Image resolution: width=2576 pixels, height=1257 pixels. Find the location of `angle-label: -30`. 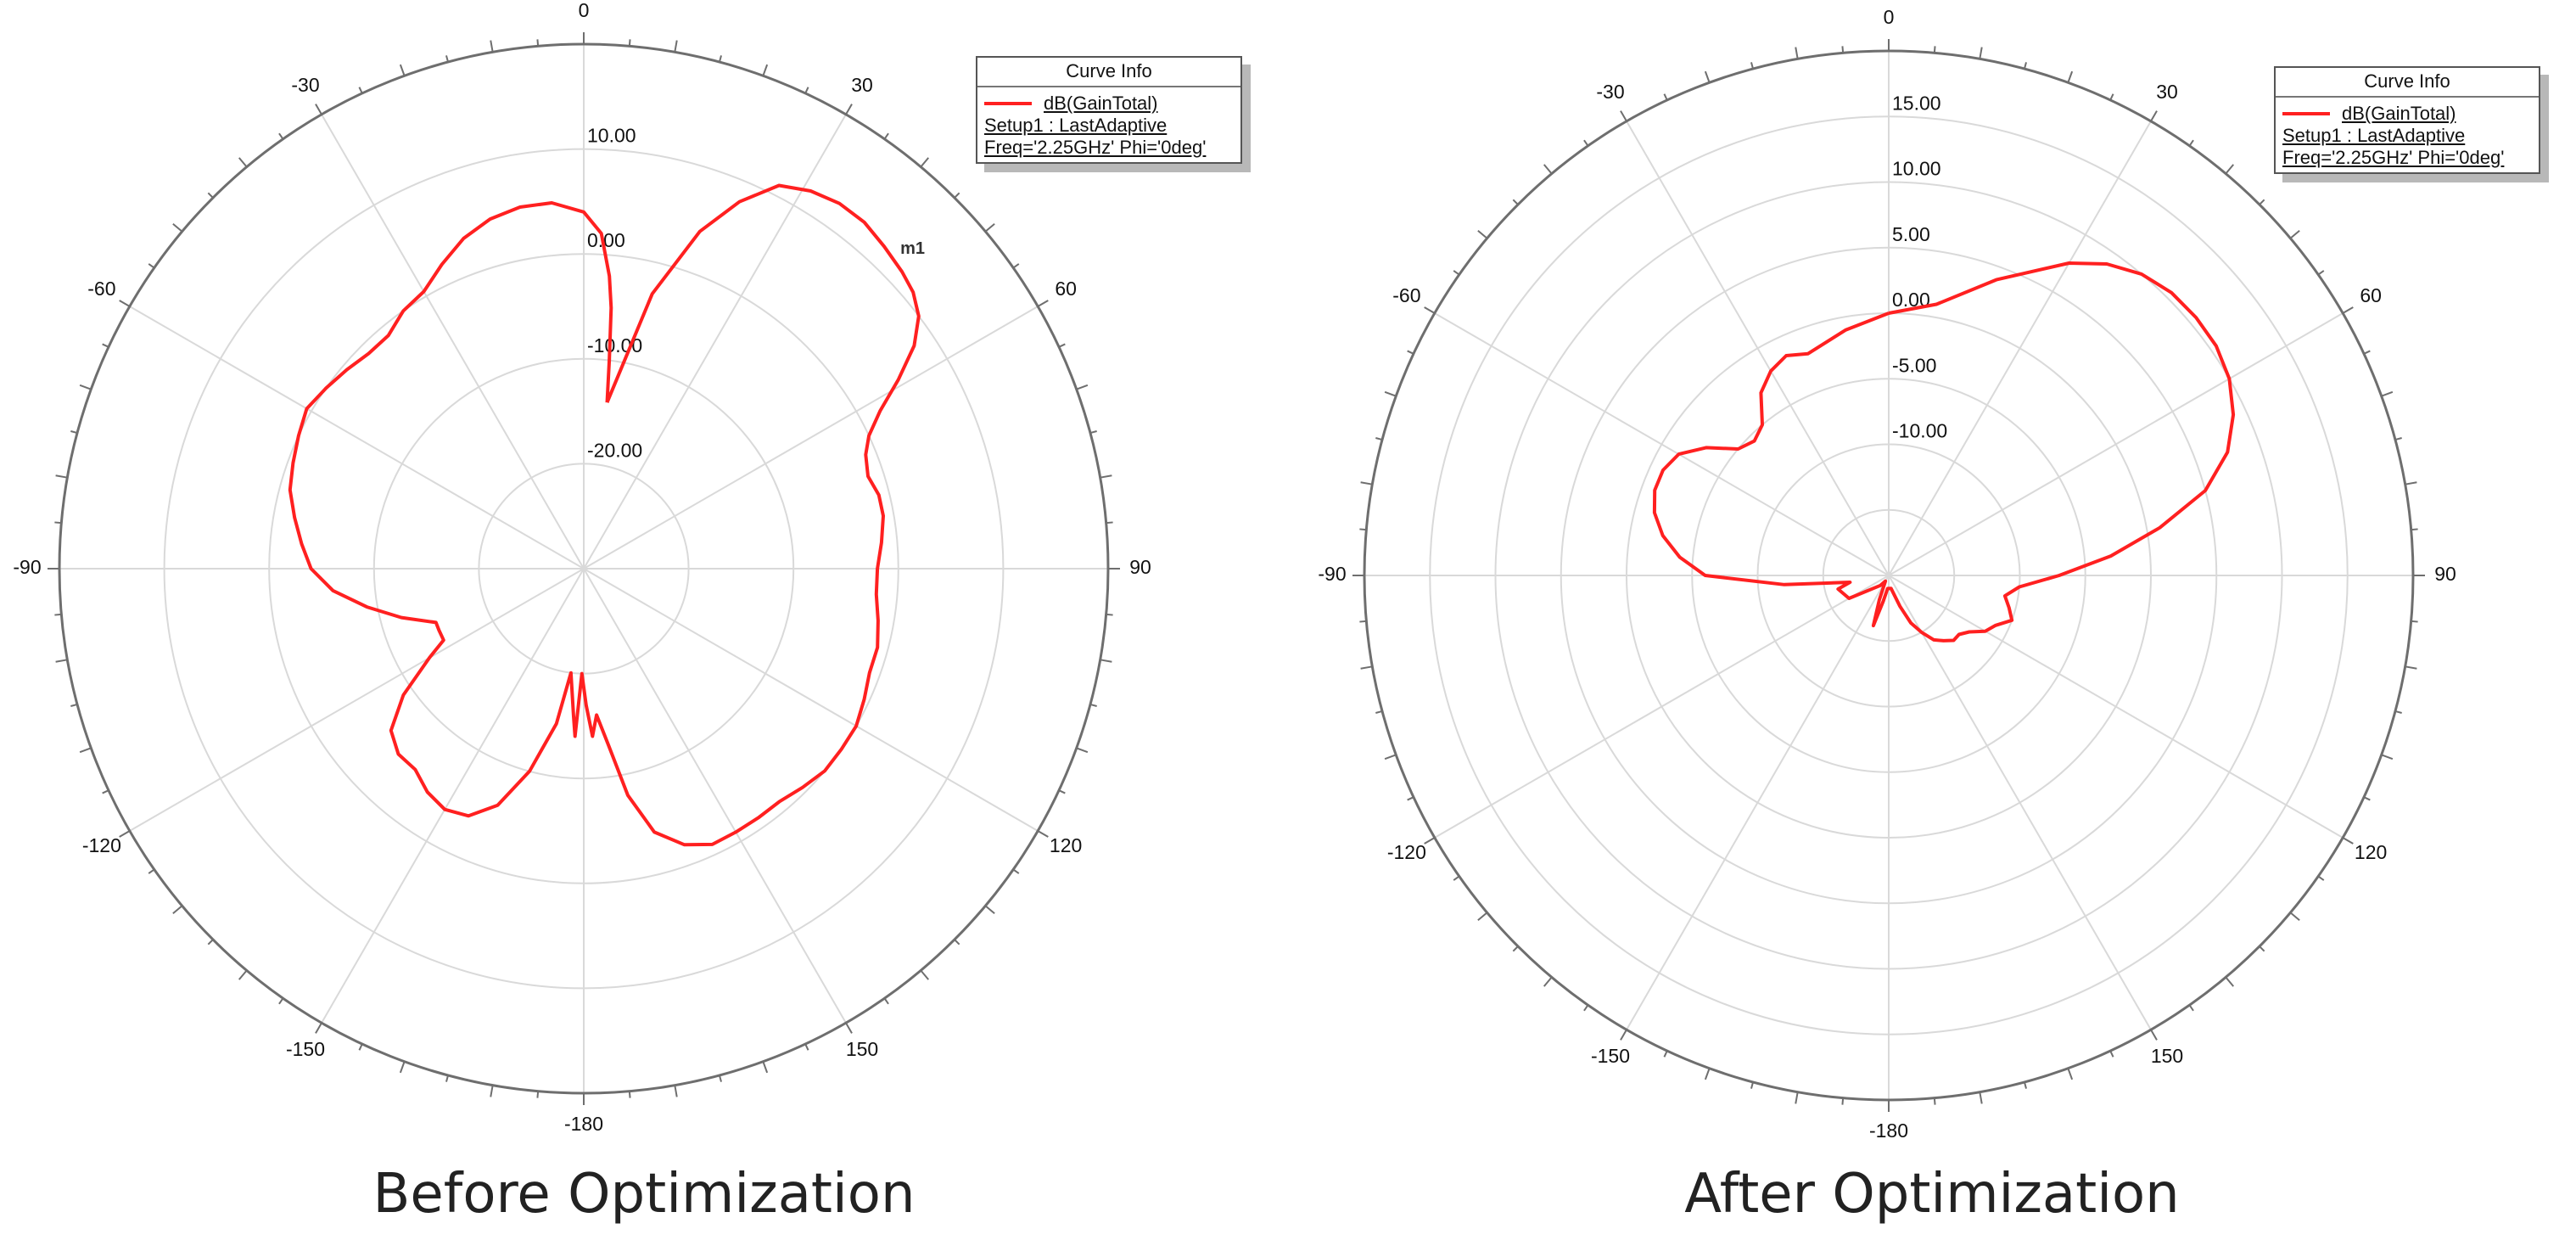

angle-label: -30 is located at coordinates (305, 85).